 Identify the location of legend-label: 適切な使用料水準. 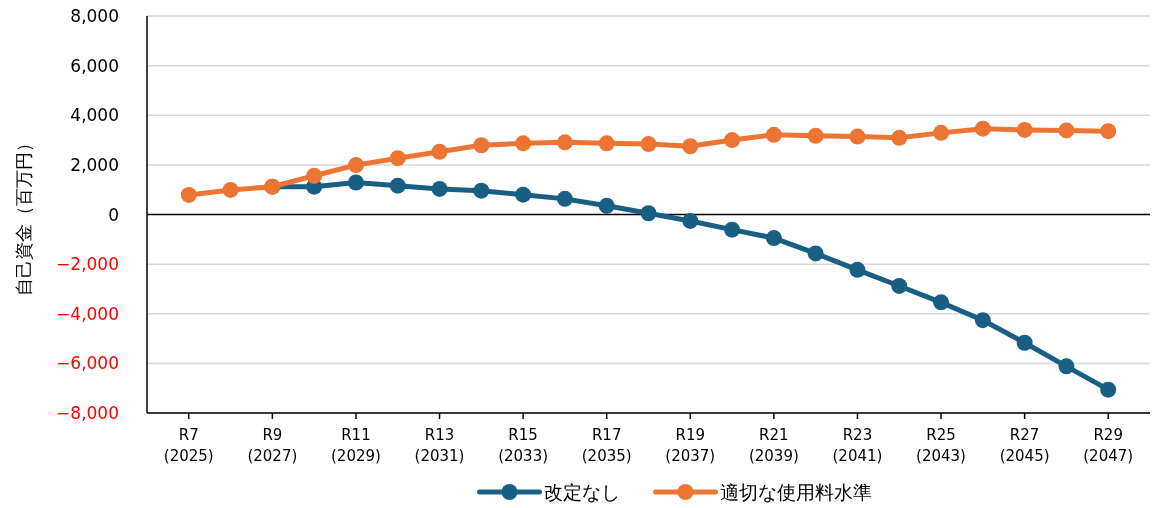
(795, 492).